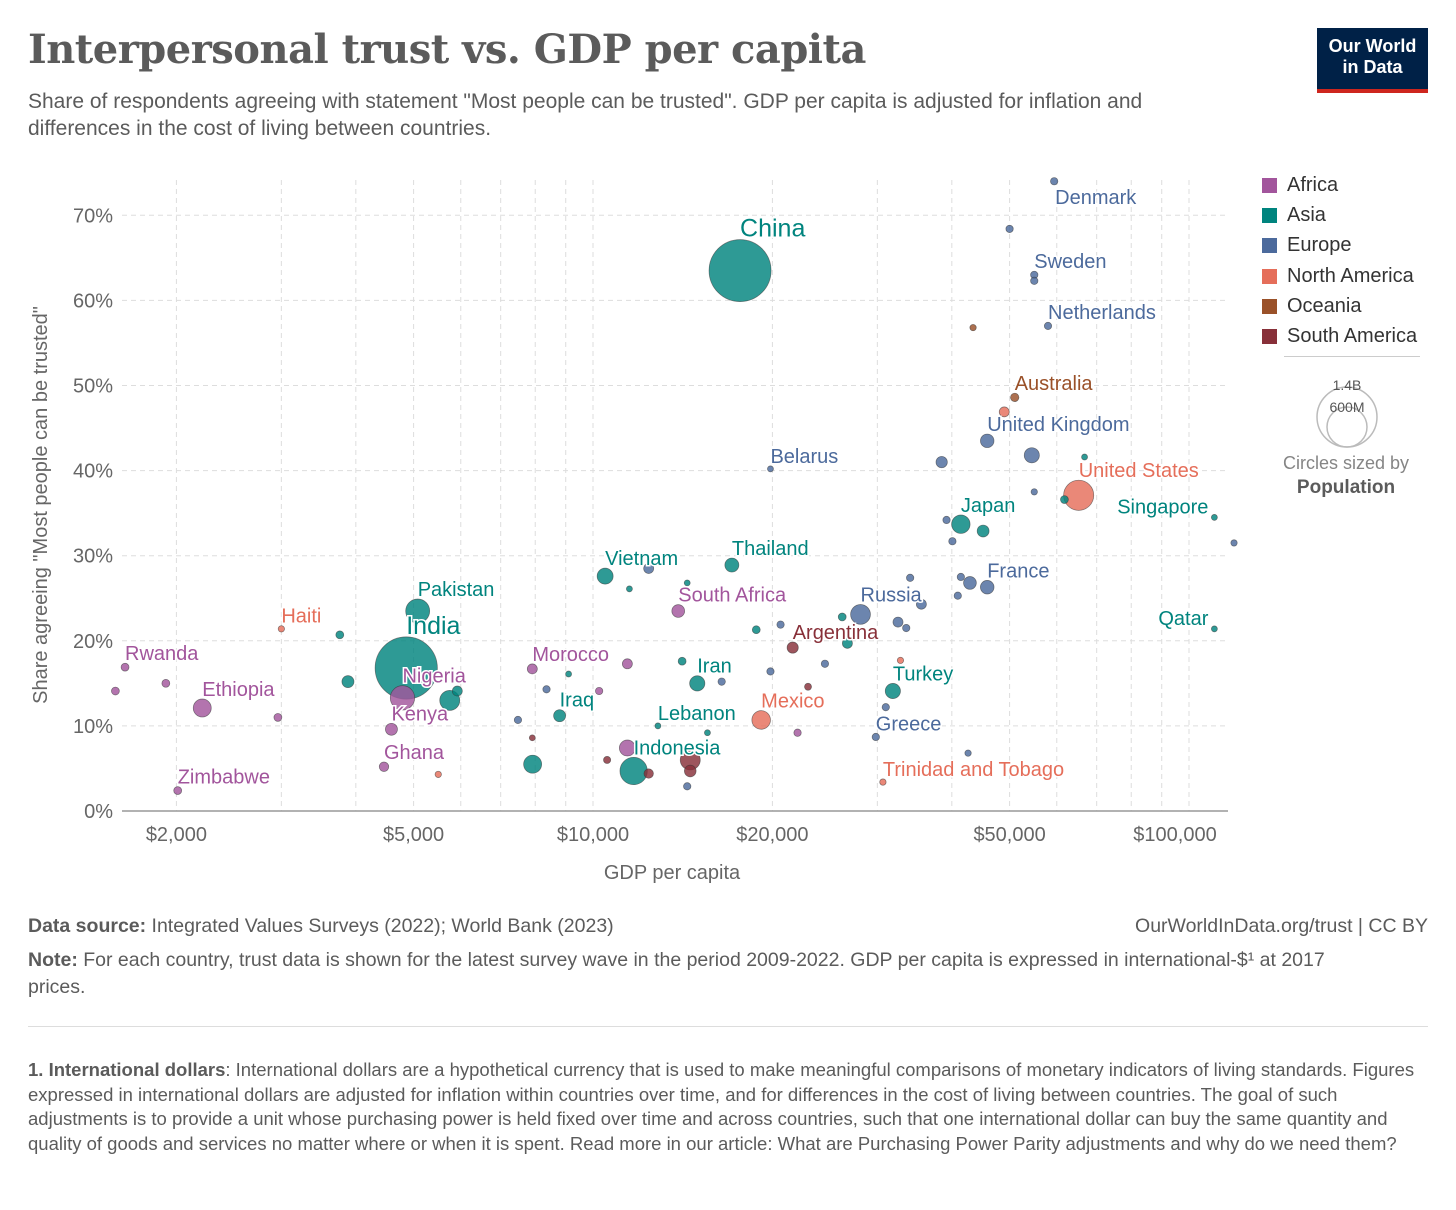  I want to click on legend-swatch, so click(1269, 246).